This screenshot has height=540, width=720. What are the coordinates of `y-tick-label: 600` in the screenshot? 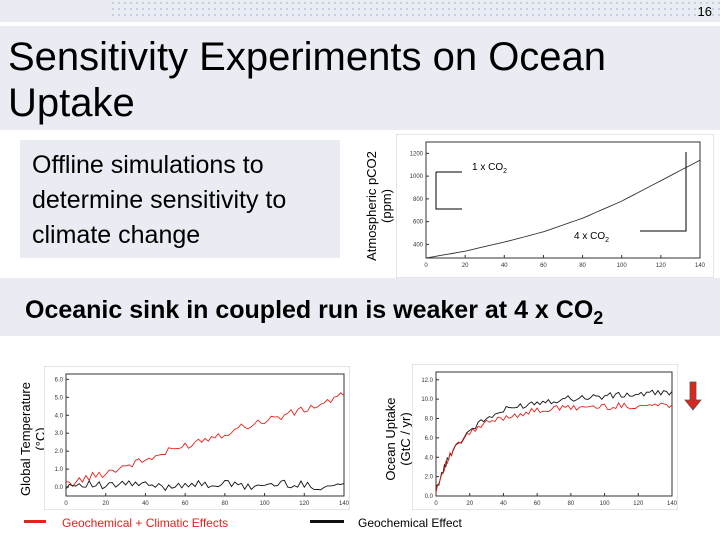 It's located at (418, 223).